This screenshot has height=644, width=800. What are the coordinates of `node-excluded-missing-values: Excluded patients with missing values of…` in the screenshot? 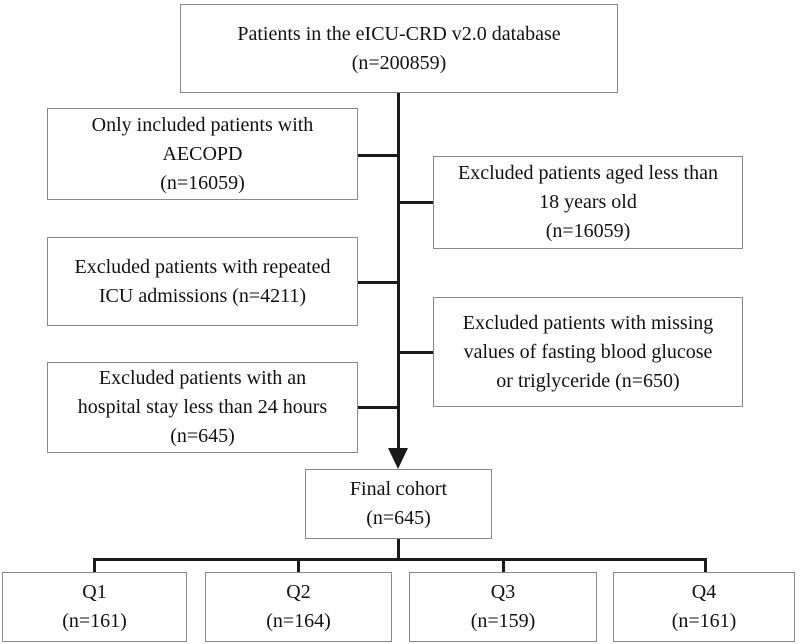 It's located at (588, 352).